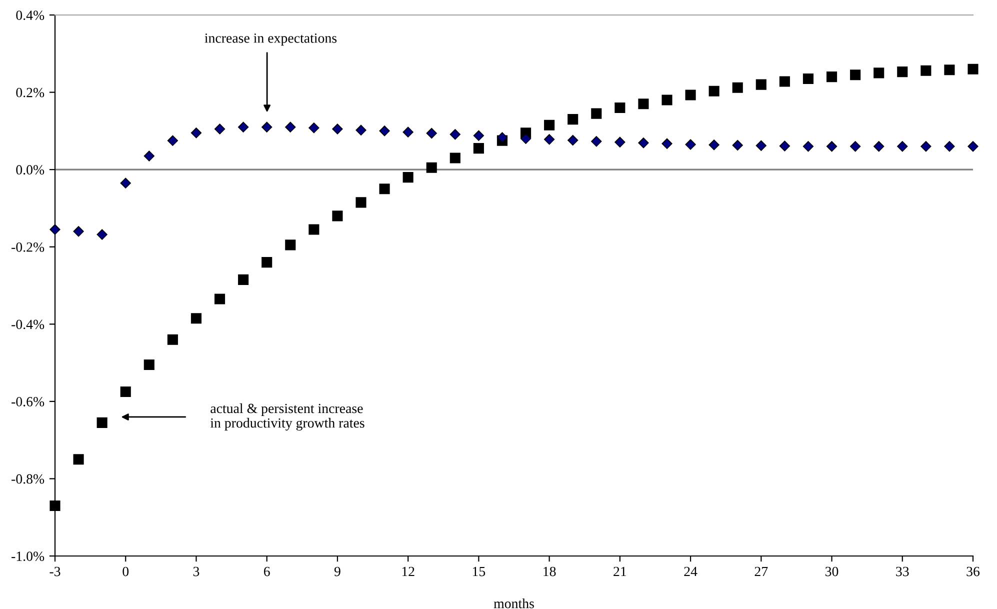 The width and height of the screenshot is (997, 609). What do you see at coordinates (902, 571) in the screenshot?
I see `x-tick-label: 33` at bounding box center [902, 571].